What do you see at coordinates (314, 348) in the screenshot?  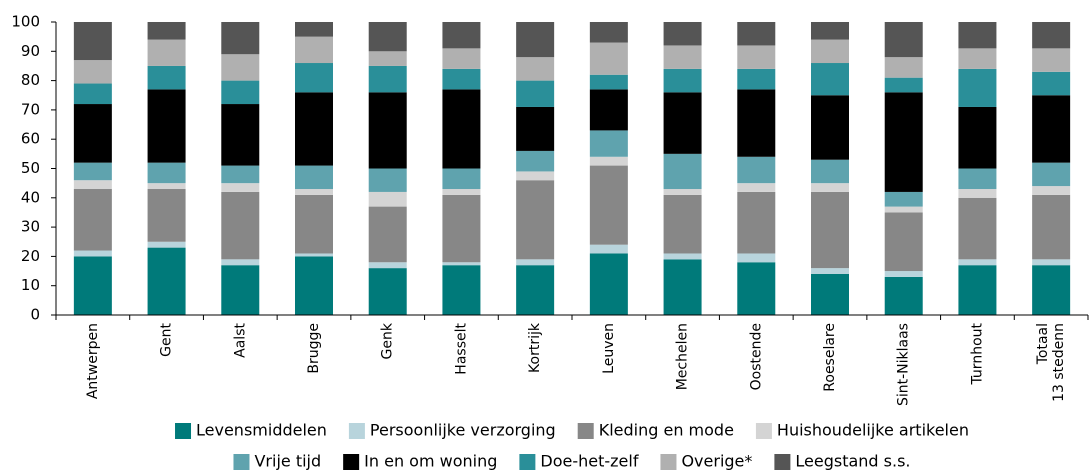 I see `x-tick-label: Brugge` at bounding box center [314, 348].